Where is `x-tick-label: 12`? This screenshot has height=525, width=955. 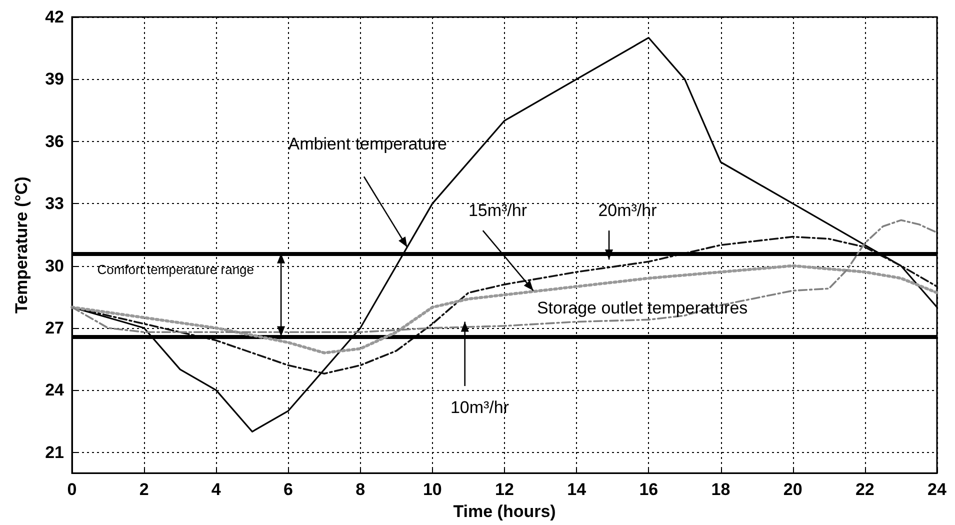 x-tick-label: 12 is located at coordinates (504, 490).